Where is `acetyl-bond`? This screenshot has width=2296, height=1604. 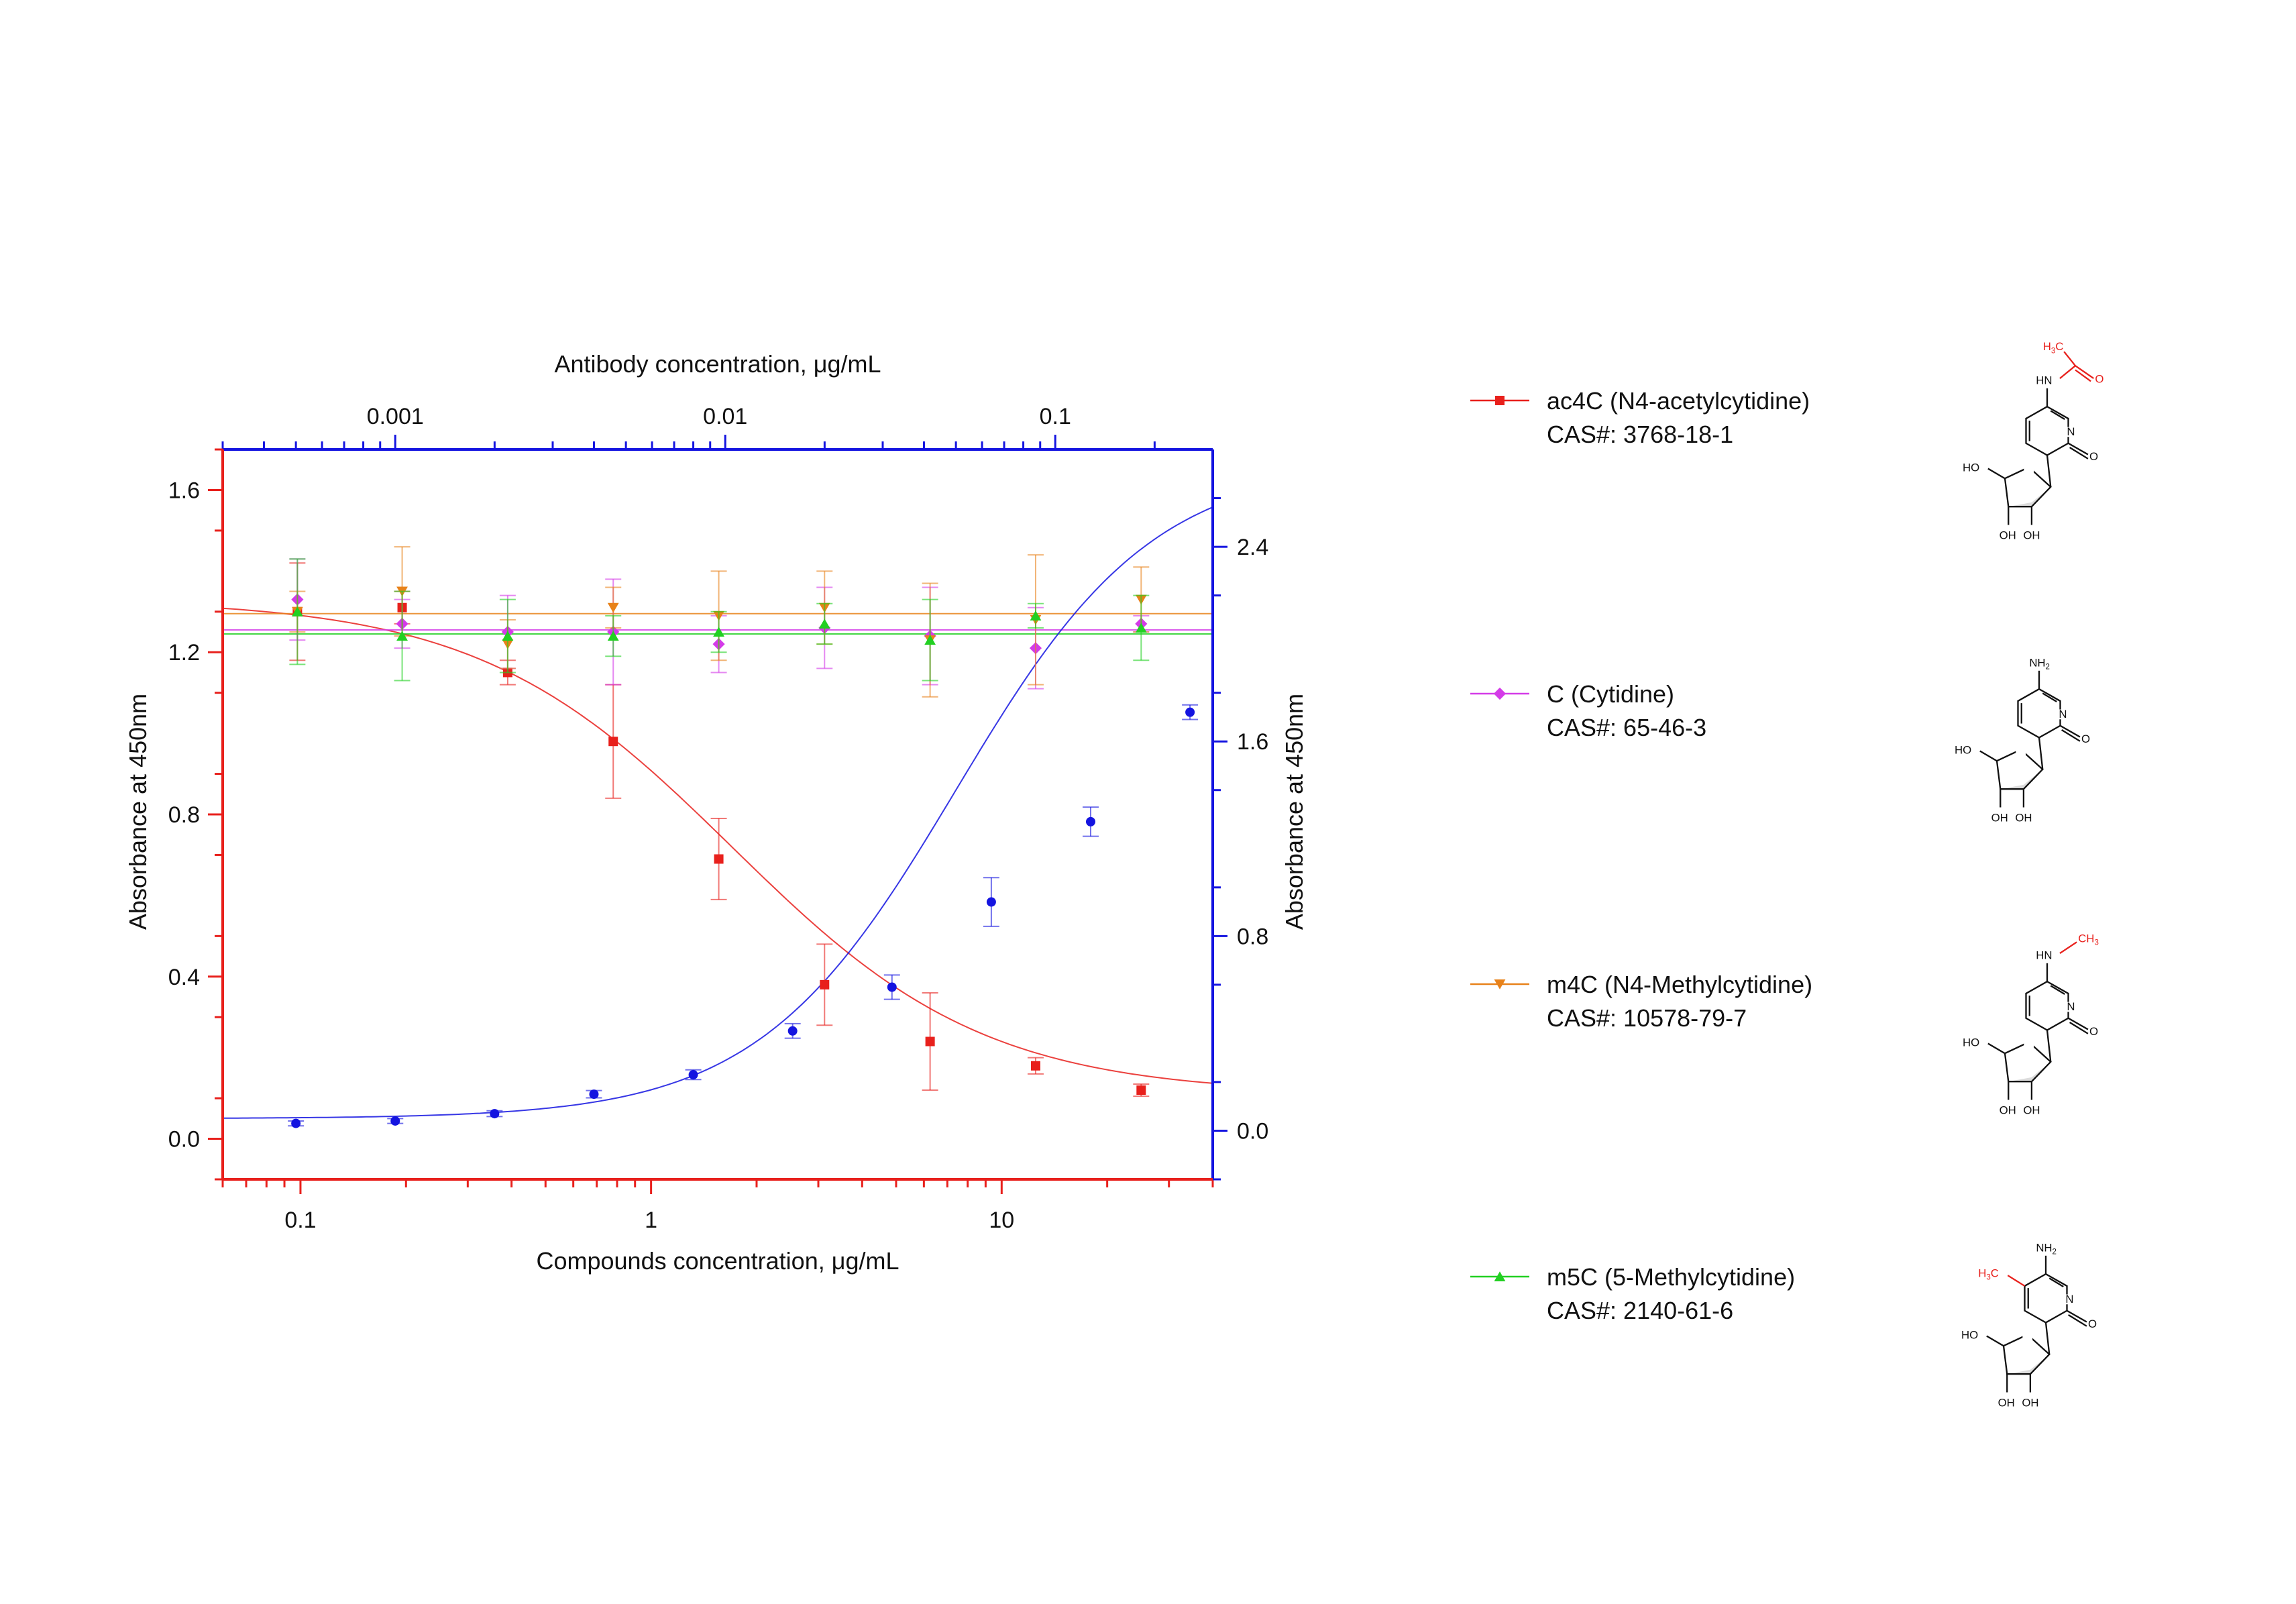 acetyl-bond is located at coordinates (2067, 372).